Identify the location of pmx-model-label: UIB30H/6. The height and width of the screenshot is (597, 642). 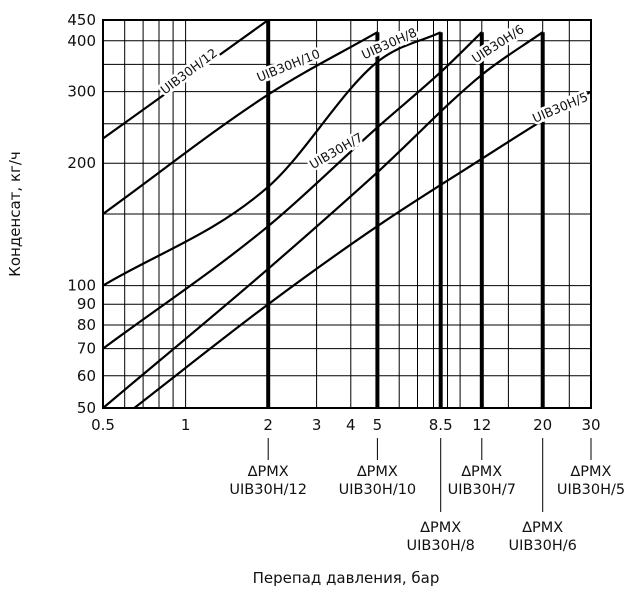
(543, 546).